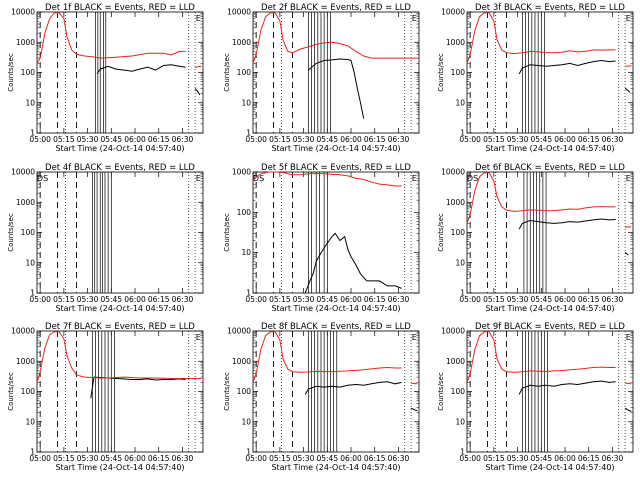 Image resolution: width=640 pixels, height=480 pixels. Describe the element at coordinates (414, 383) in the screenshot. I see `chart-8-series-lld-tail` at that location.